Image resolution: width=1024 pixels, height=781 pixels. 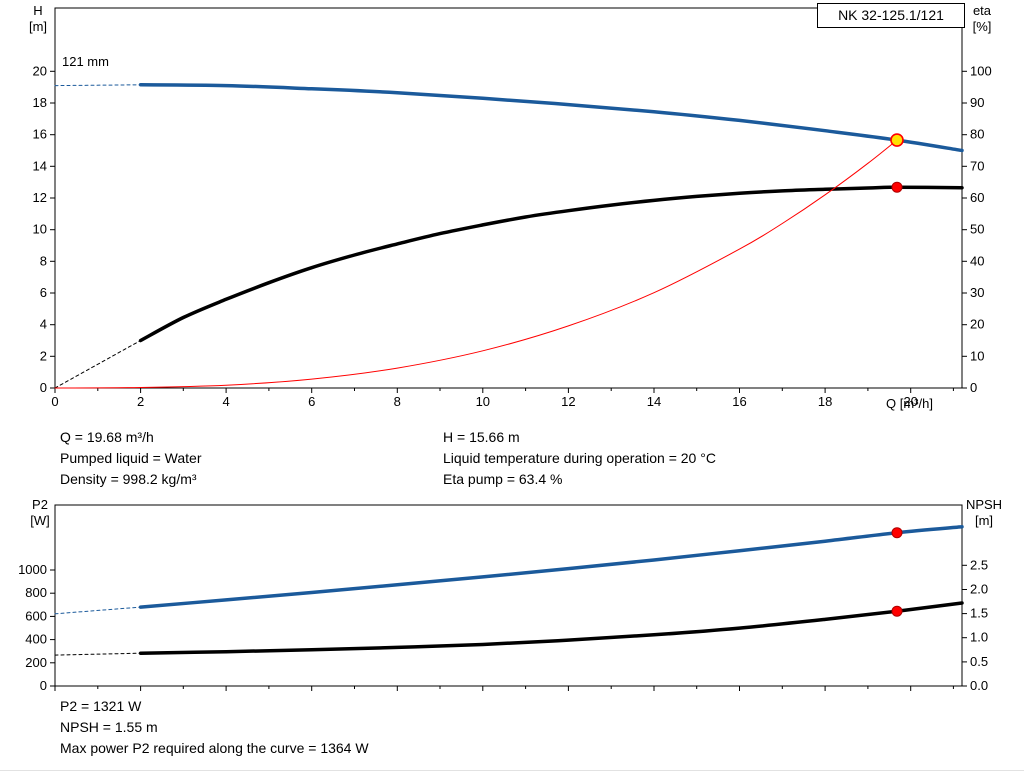 What do you see at coordinates (40, 520) in the screenshot?
I see `power-axis-title-unit: [W]` at bounding box center [40, 520].